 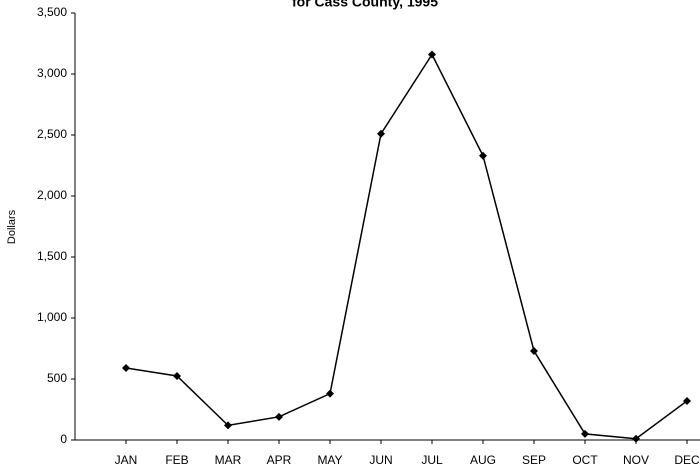 I want to click on x-tick-label: OCT, so click(x=585, y=460).